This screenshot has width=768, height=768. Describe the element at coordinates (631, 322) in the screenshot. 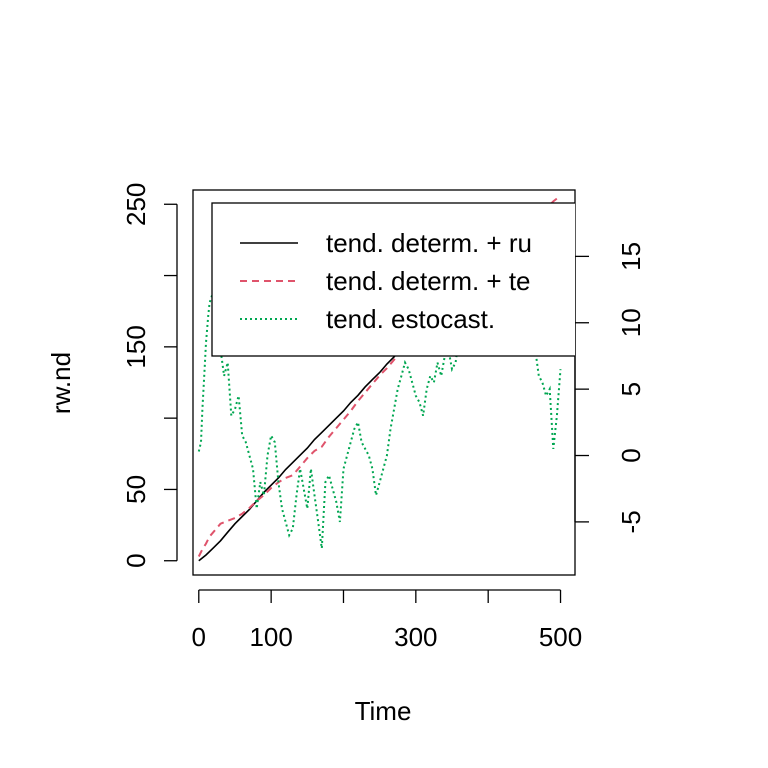

I see `y2-tick-label: 10` at that location.